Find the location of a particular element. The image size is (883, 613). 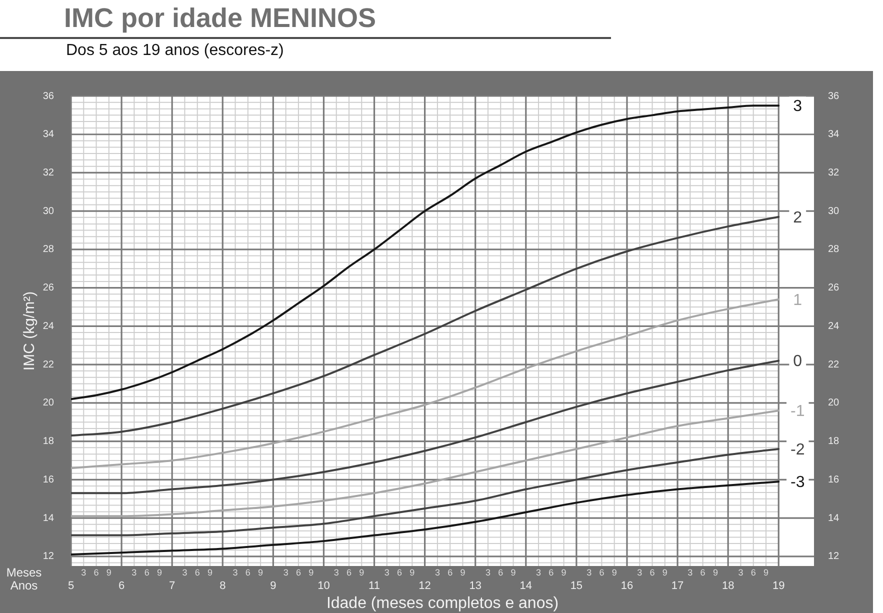

x-tick-label: 15 is located at coordinates (576, 586).